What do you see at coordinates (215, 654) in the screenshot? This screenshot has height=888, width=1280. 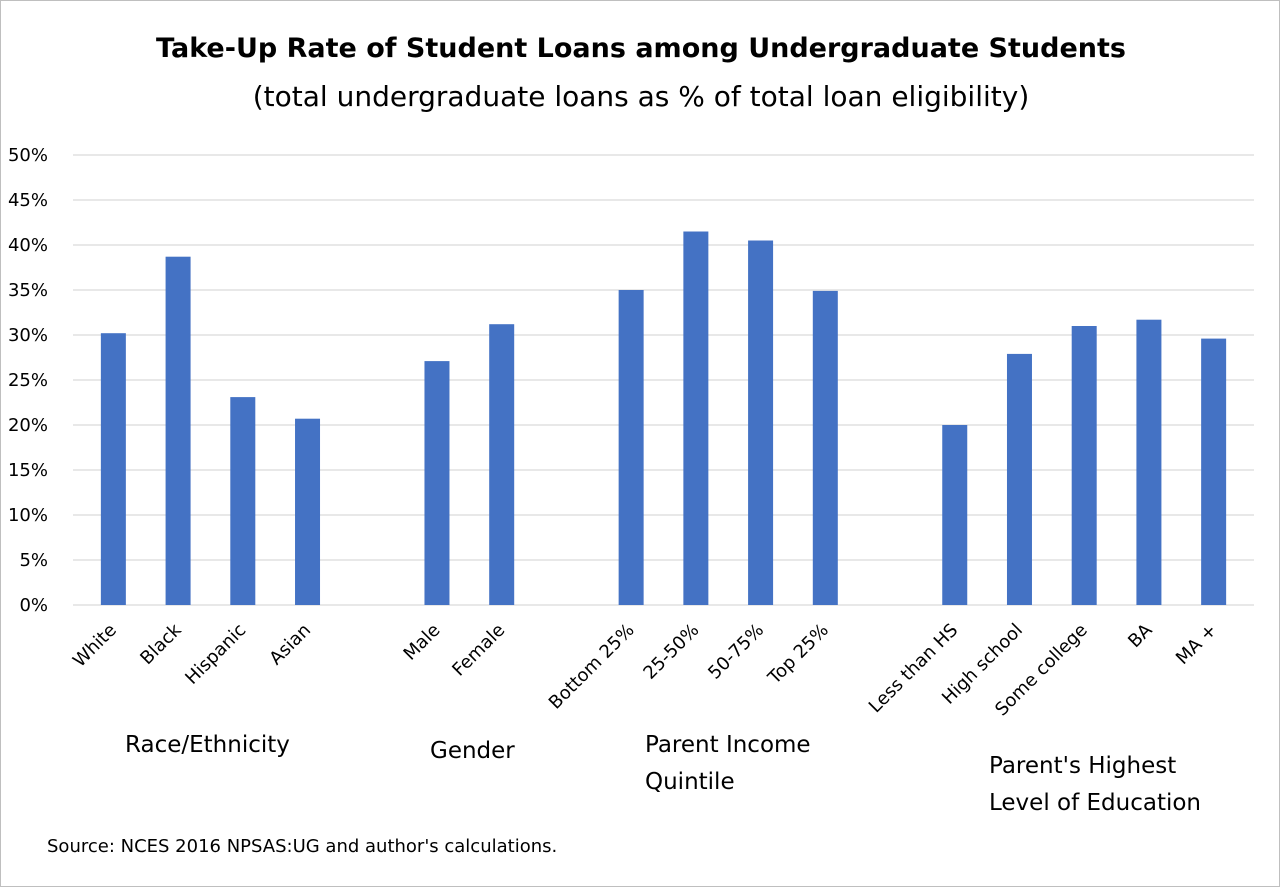 I see `x-tick-label: Hispanic` at bounding box center [215, 654].